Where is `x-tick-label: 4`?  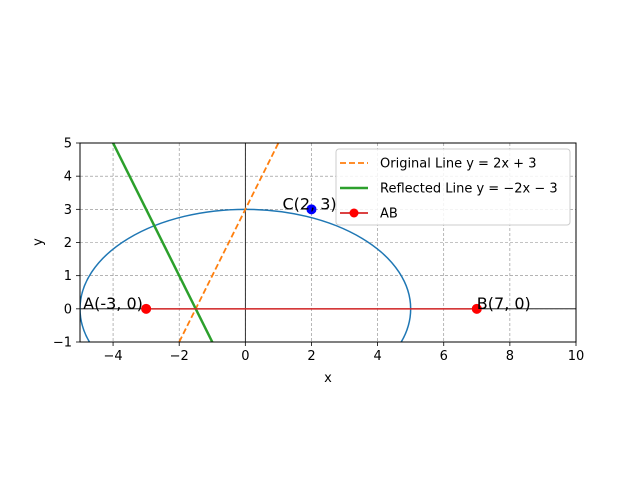 x-tick-label: 4 is located at coordinates (377, 356).